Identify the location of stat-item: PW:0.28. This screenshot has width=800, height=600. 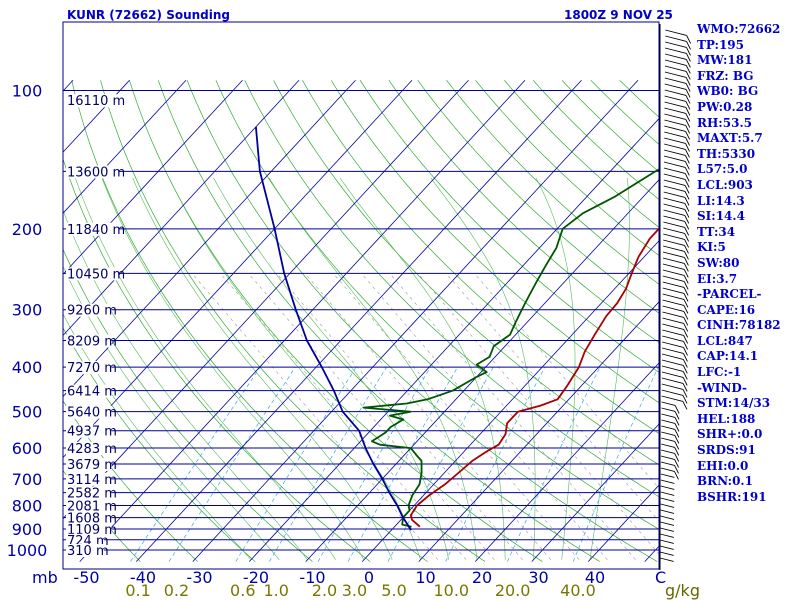
(725, 106).